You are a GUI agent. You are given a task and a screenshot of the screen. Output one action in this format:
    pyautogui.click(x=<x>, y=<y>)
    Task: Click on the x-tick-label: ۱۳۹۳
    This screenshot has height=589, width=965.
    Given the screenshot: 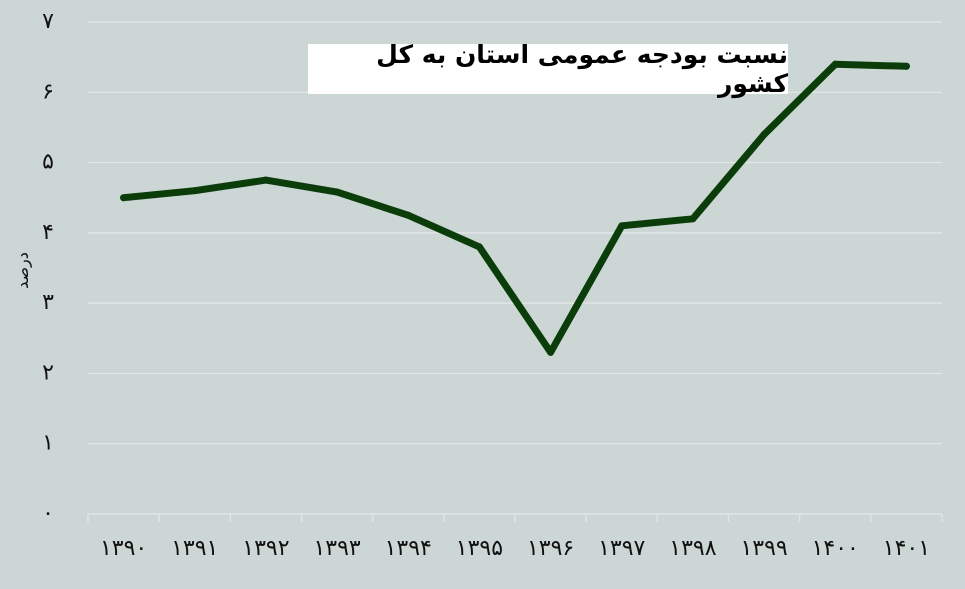 What is the action you would take?
    pyautogui.click(x=336, y=548)
    